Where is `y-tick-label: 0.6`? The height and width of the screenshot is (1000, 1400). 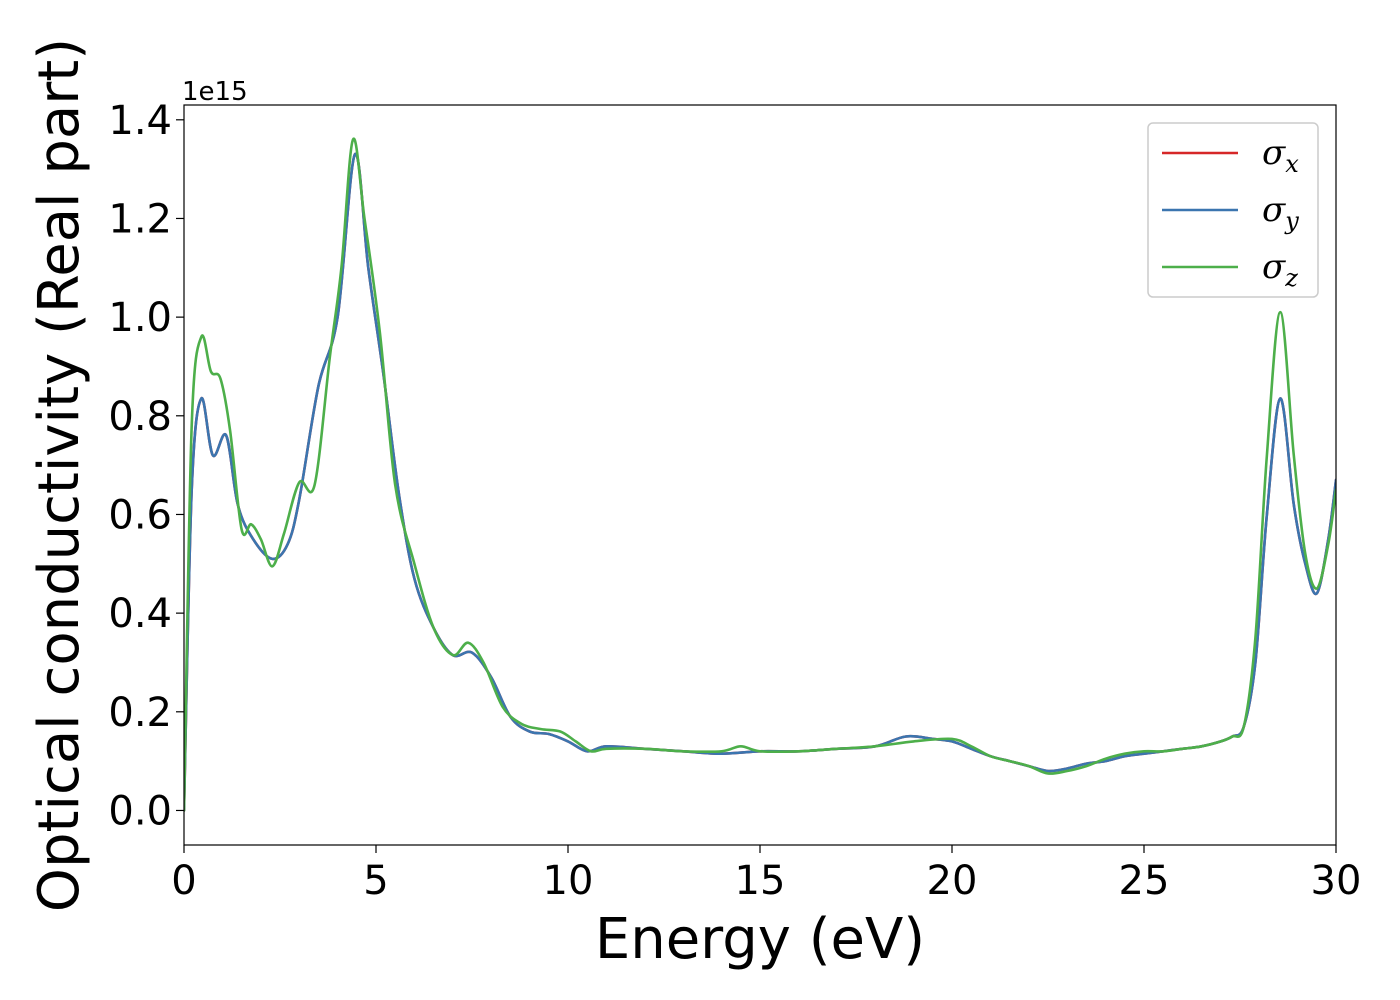 y-tick-label: 0.6 is located at coordinates (140, 515).